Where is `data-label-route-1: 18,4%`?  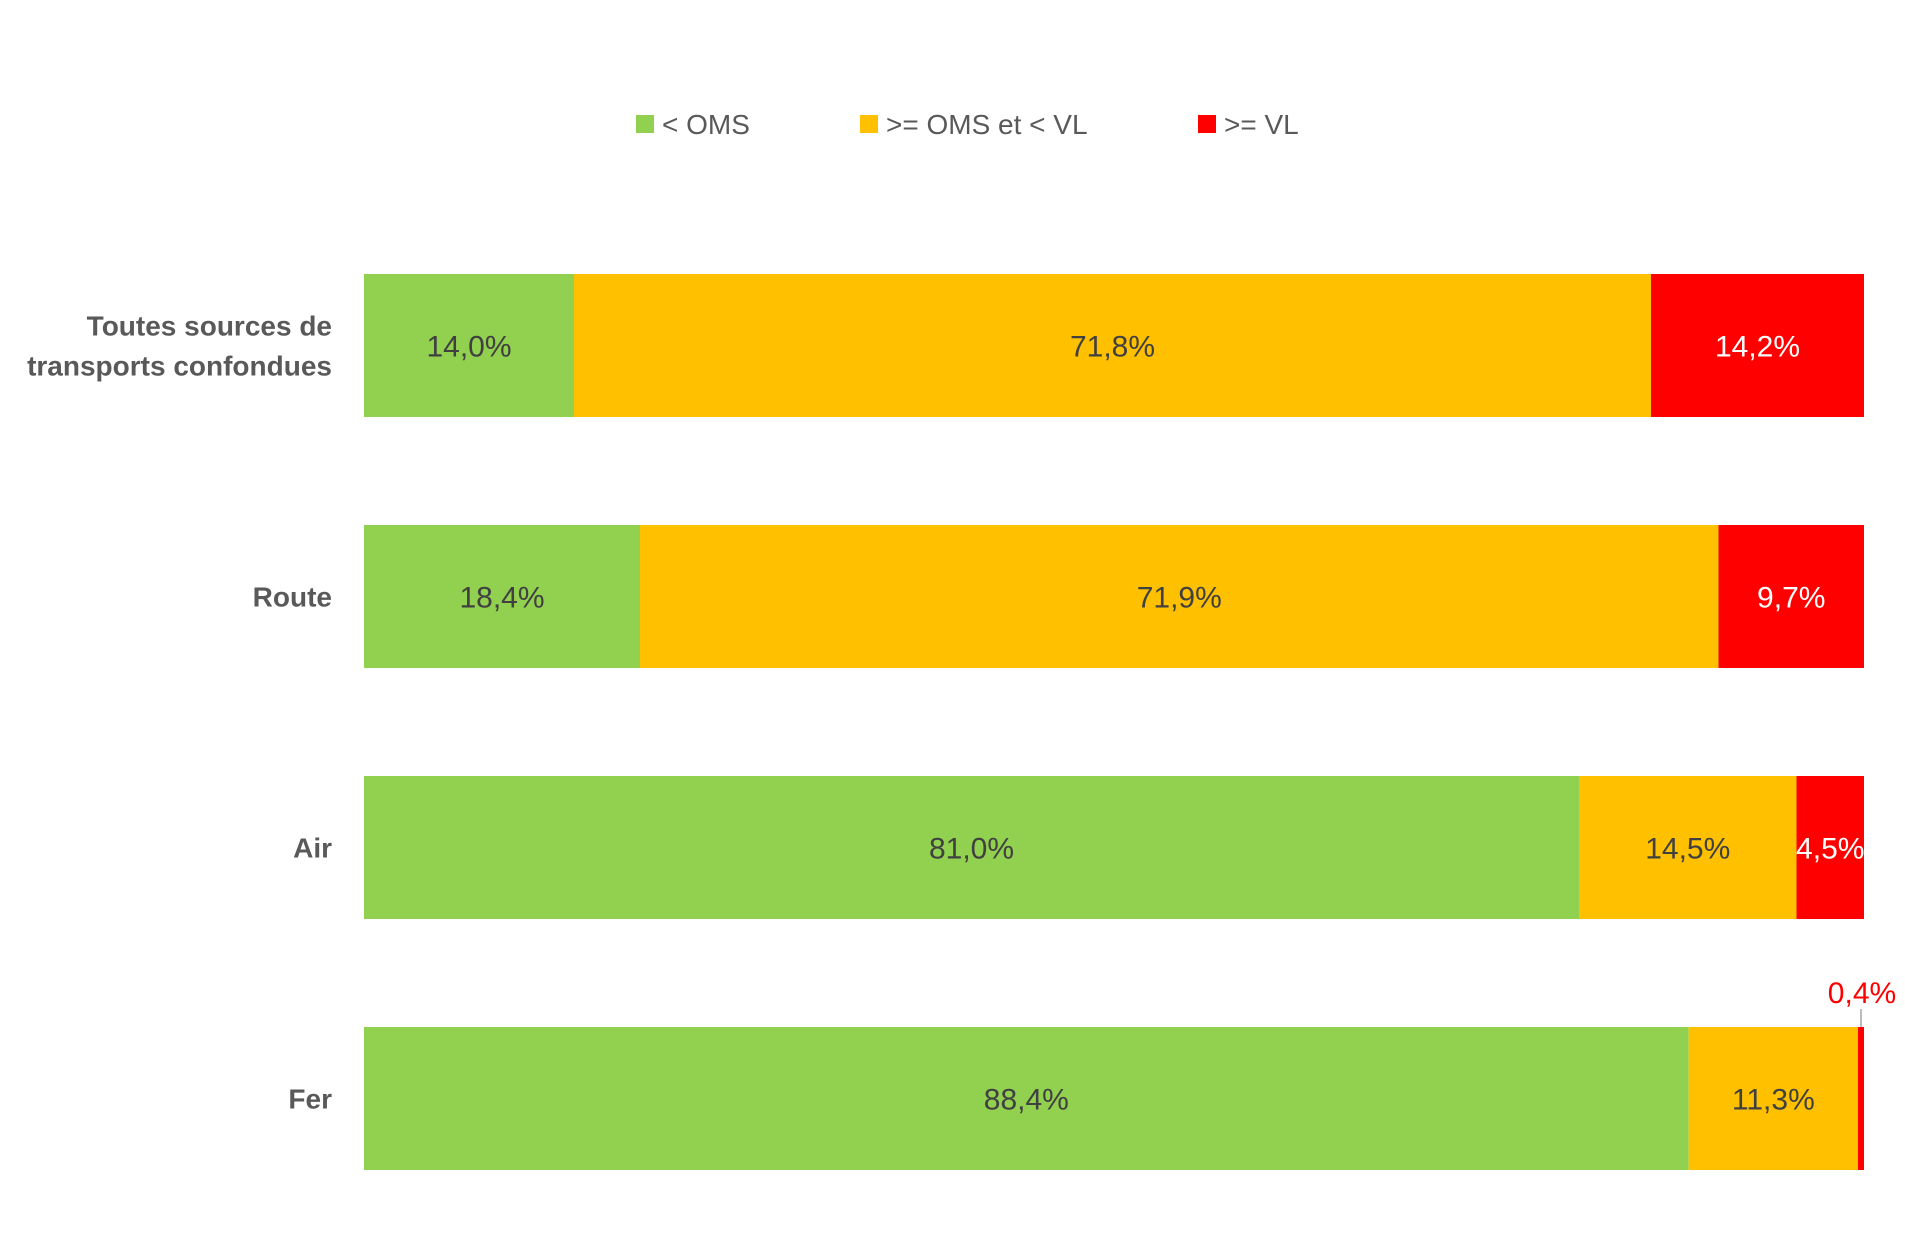 data-label-route-1: 18,4% is located at coordinates (501, 598).